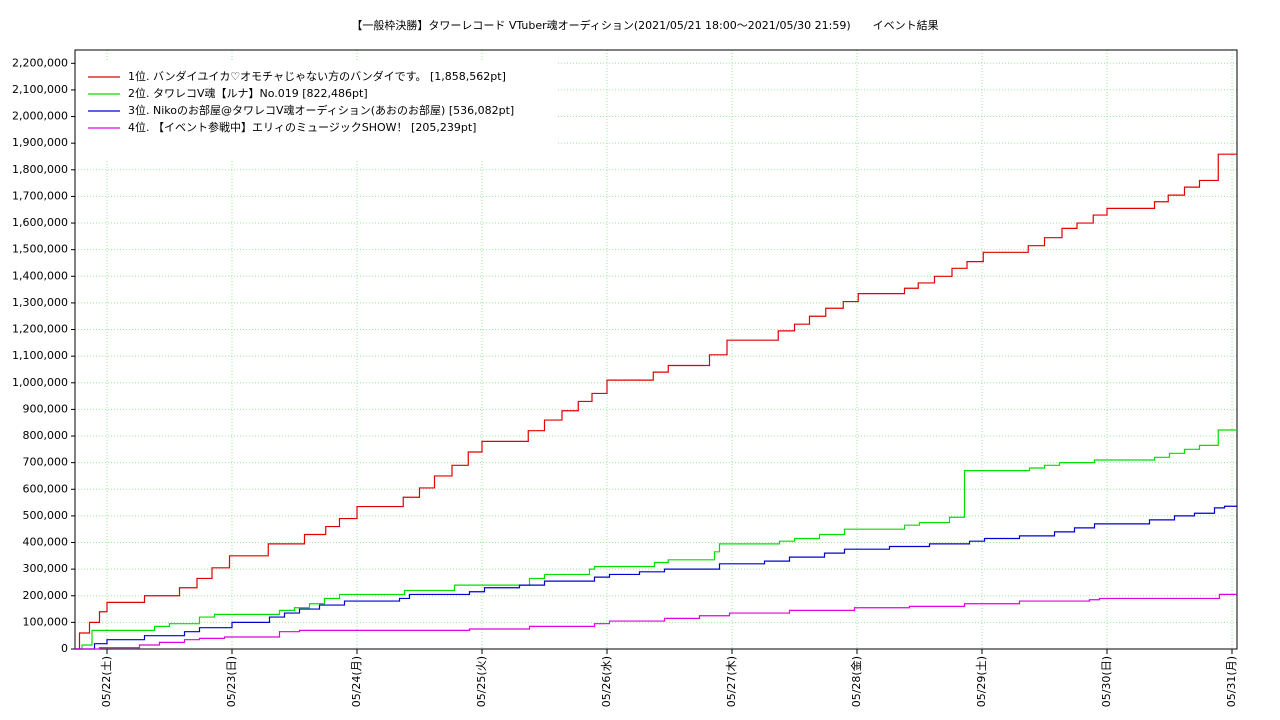  What do you see at coordinates (356, 681) in the screenshot?
I see `x-tick-label: 05/24(月)` at bounding box center [356, 681].